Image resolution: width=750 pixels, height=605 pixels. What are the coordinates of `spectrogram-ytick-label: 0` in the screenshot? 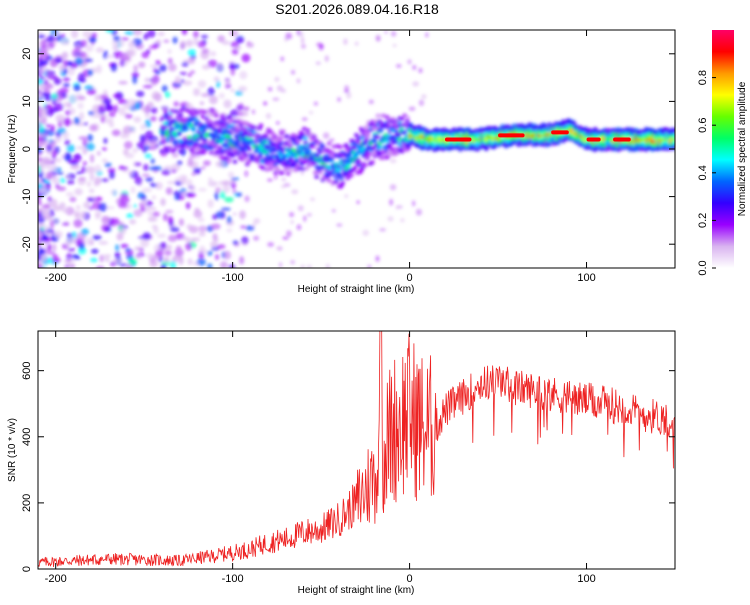 It's located at (27, 149).